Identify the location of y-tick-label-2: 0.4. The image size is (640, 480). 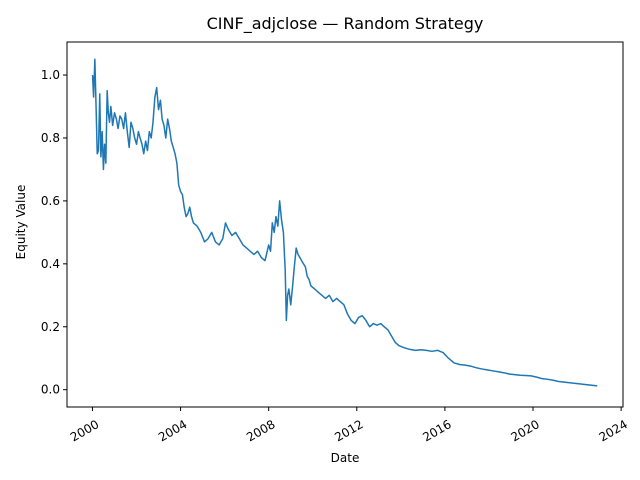
(50, 264).